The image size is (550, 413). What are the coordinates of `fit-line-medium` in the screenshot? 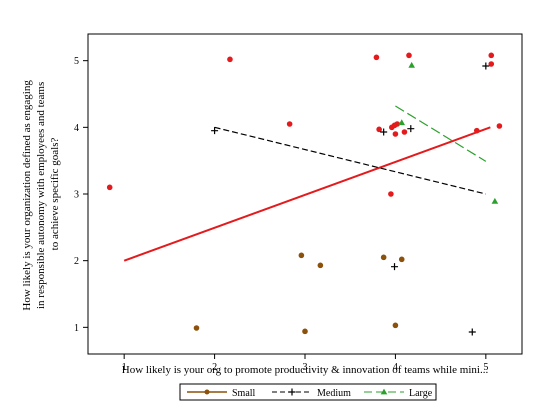 It's located at (350, 160).